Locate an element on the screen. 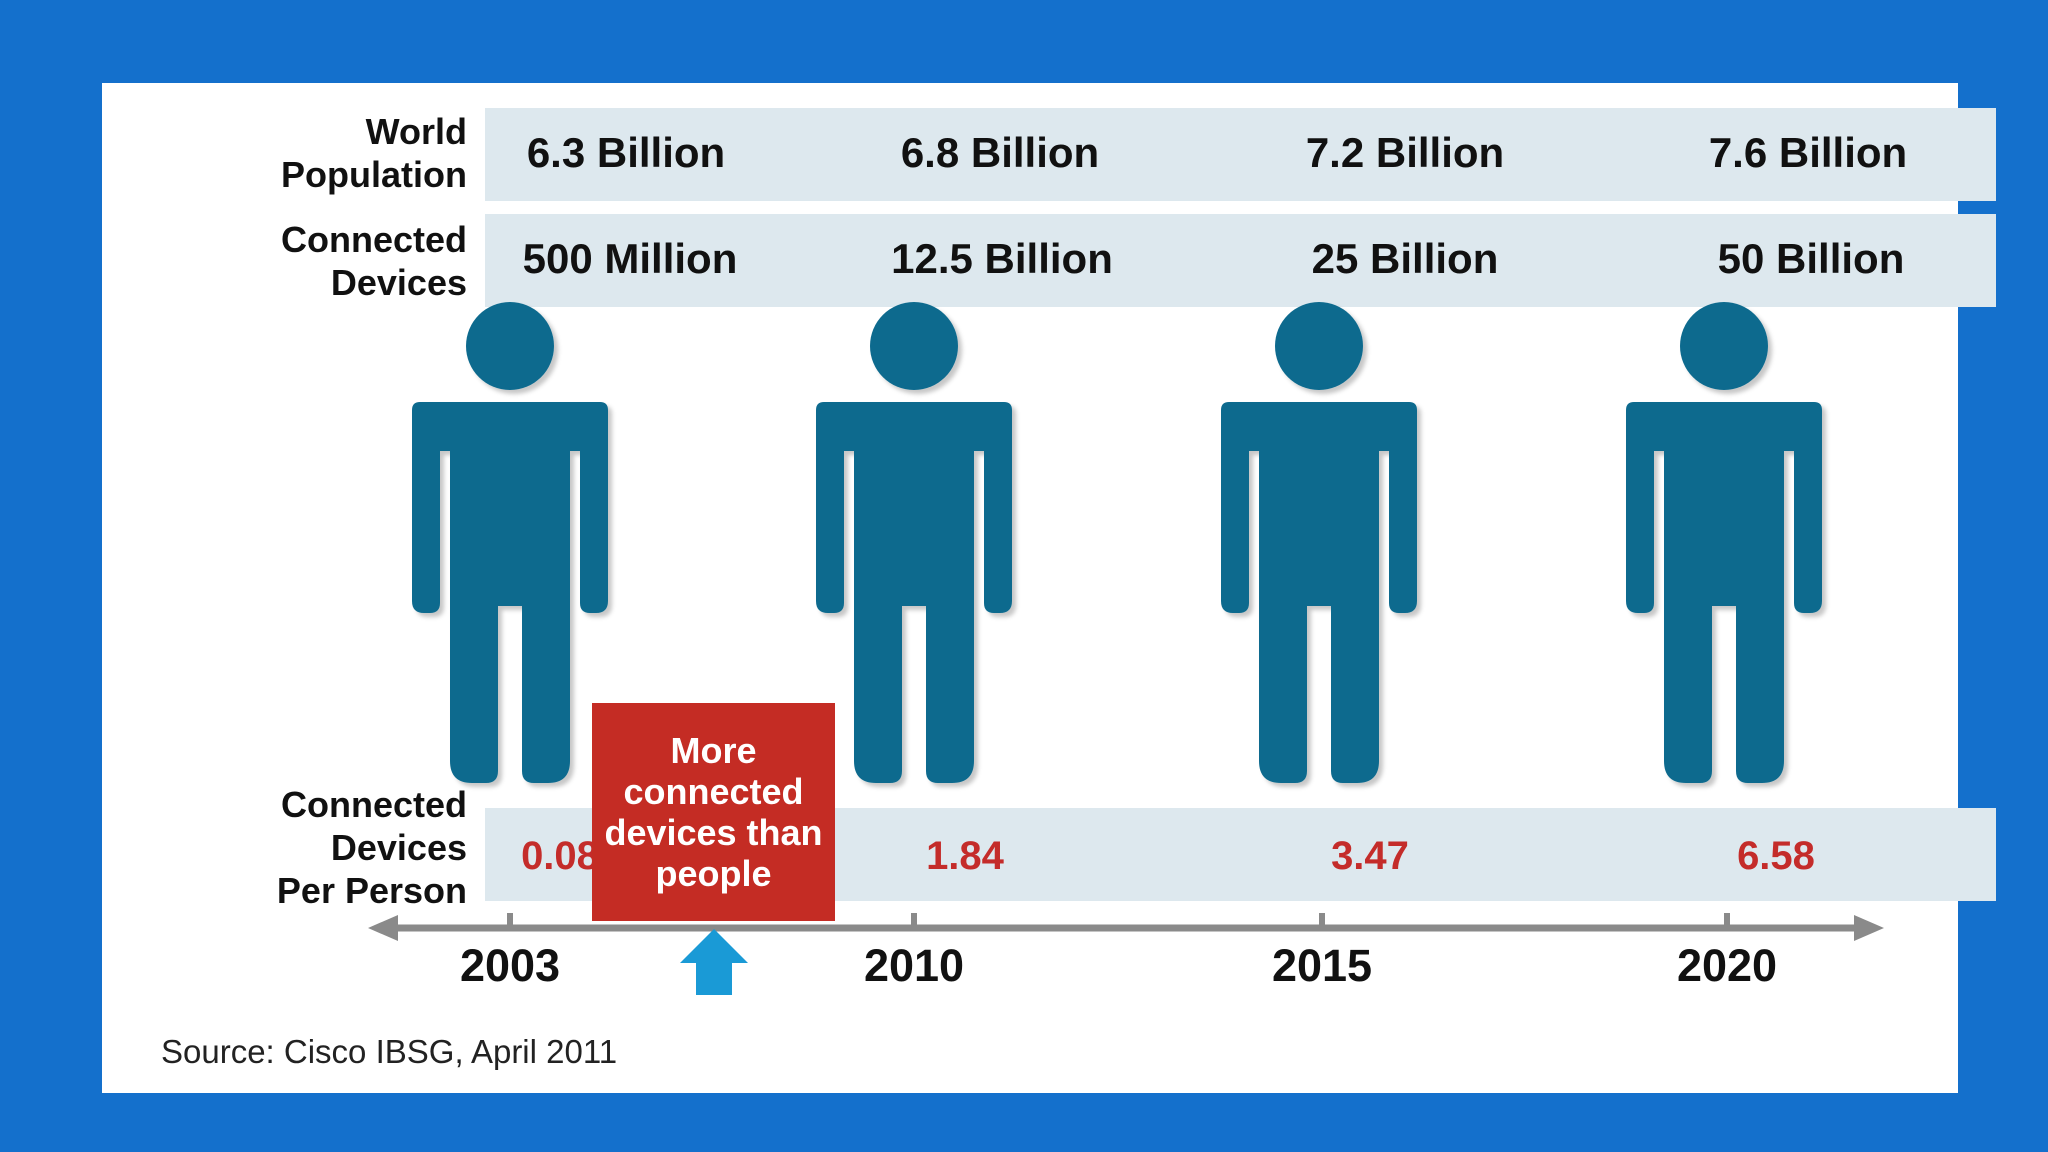 This screenshot has height=1152, width=2048. population-value-2010: 6.8 Billion is located at coordinates (1000, 152).